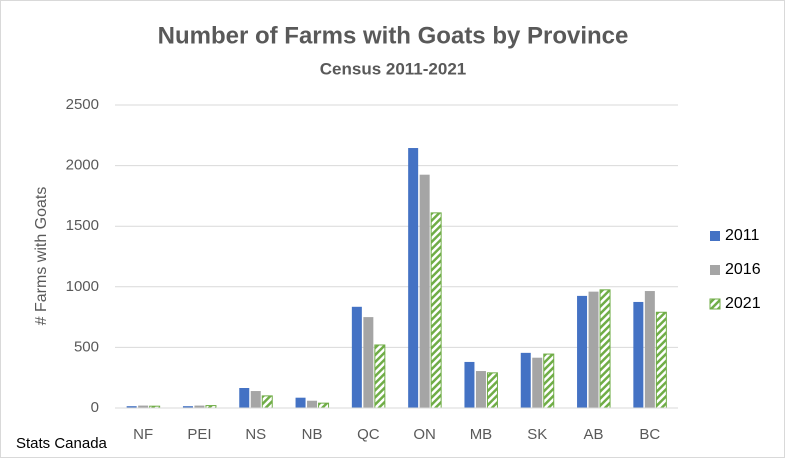 This screenshot has width=785, height=458. What do you see at coordinates (742, 235) in the screenshot?
I see `legend-label: 2011` at bounding box center [742, 235].